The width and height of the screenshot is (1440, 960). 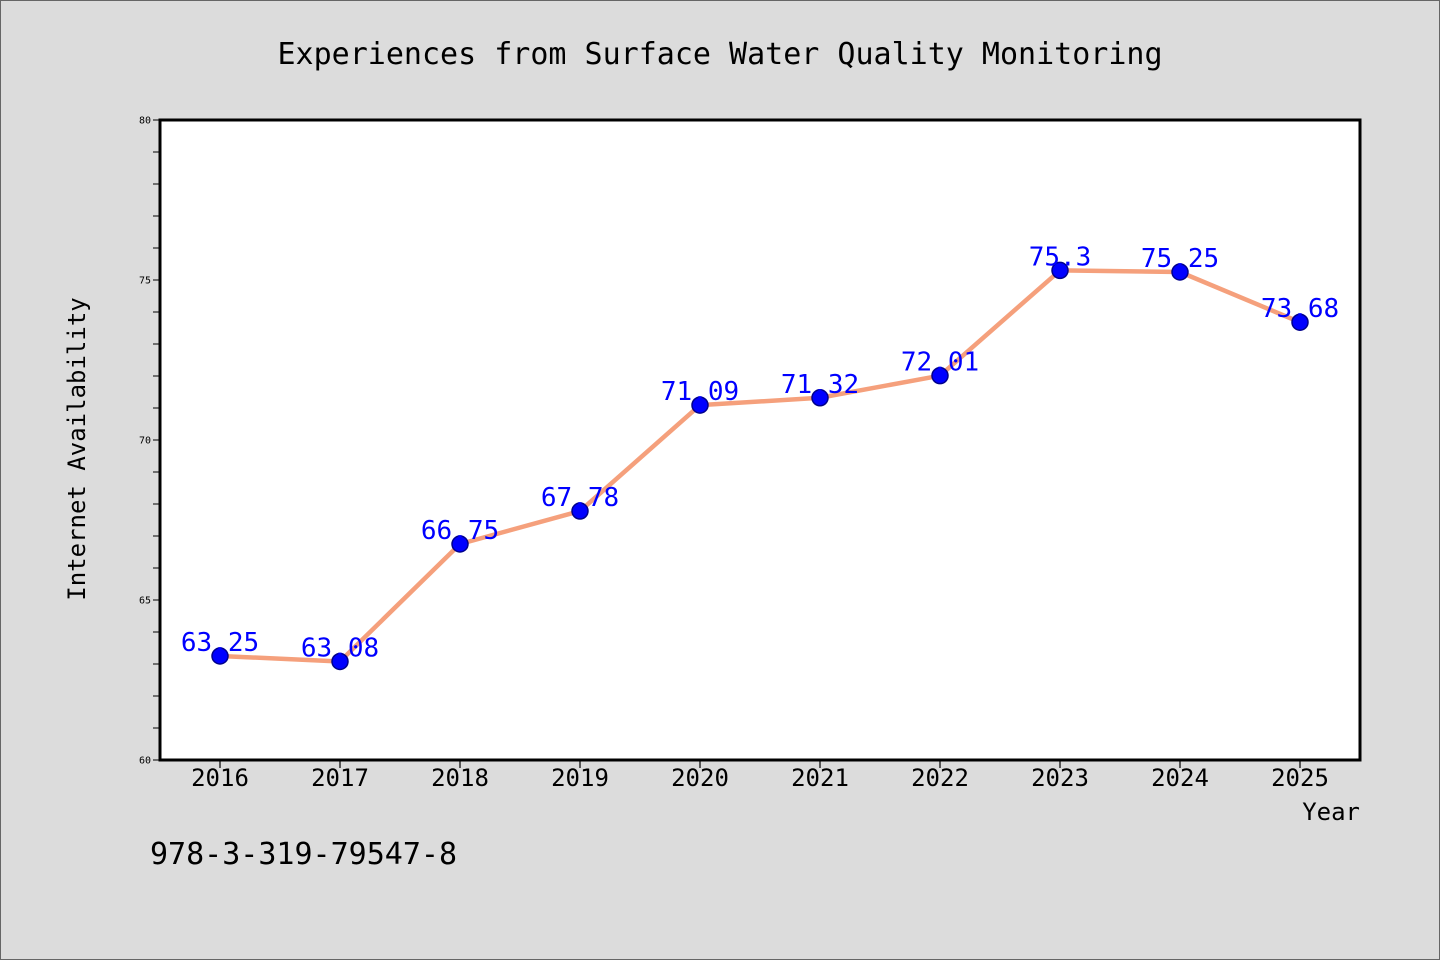 What do you see at coordinates (760, 776) in the screenshot?
I see `x-axis-ticks: 2016 2017 2018 2019 2020 2021 2022 2023 2024 2025` at bounding box center [760, 776].